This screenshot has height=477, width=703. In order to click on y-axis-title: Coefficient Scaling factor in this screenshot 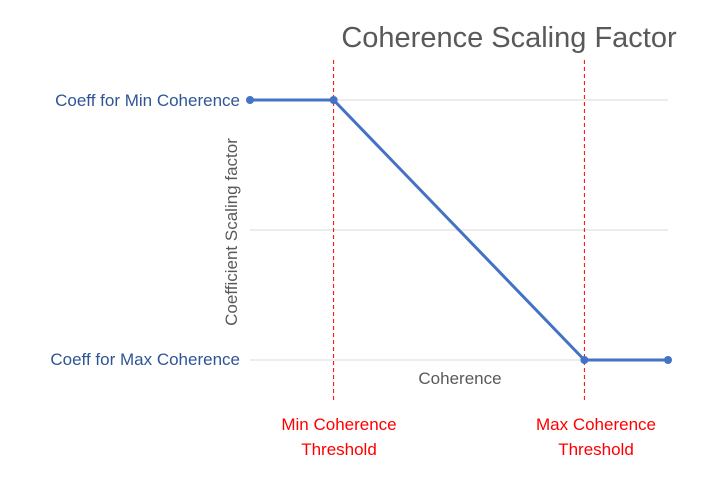, I will do `click(231, 232)`.